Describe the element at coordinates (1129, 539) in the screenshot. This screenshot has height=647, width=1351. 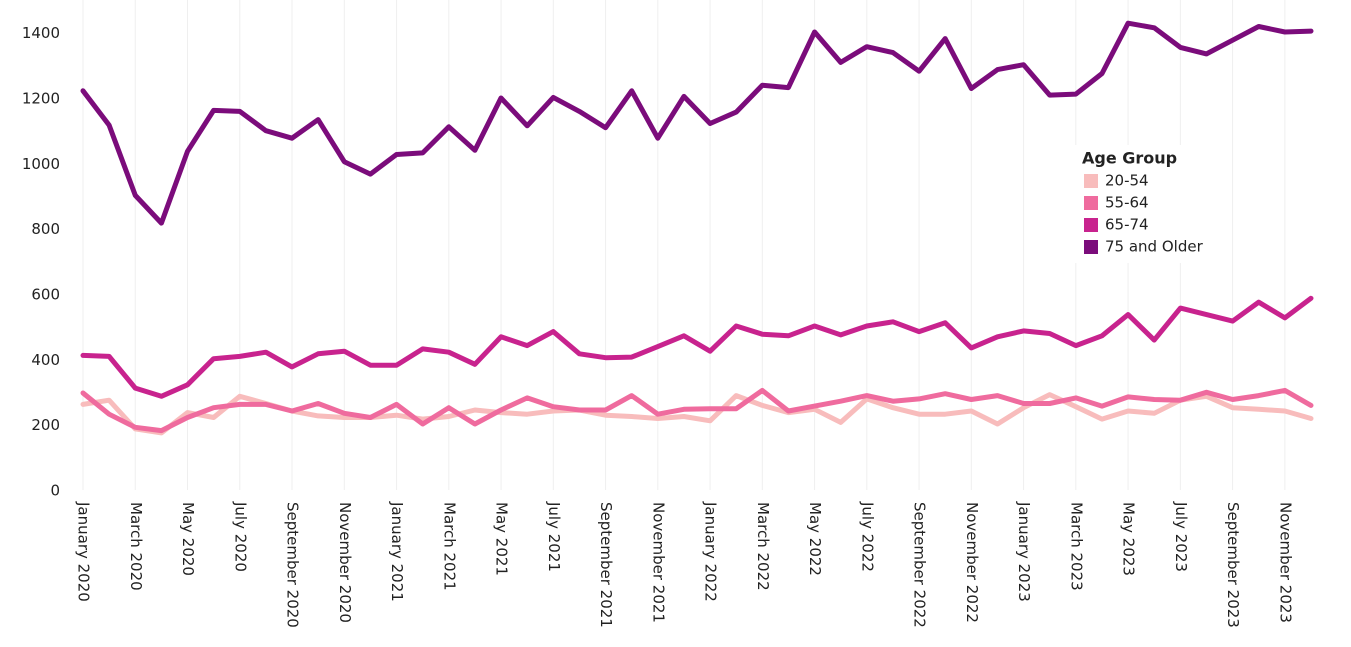
I see `x-tick-label: May 2023` at that location.